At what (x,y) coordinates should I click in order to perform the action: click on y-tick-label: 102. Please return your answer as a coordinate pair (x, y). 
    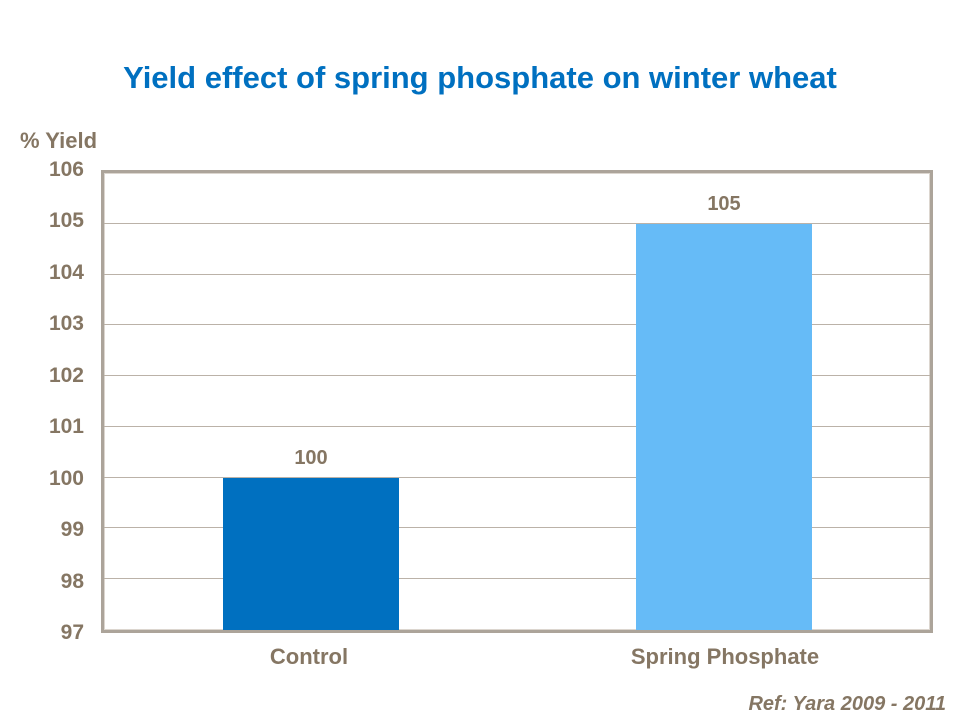
    Looking at the image, I should click on (66, 375).